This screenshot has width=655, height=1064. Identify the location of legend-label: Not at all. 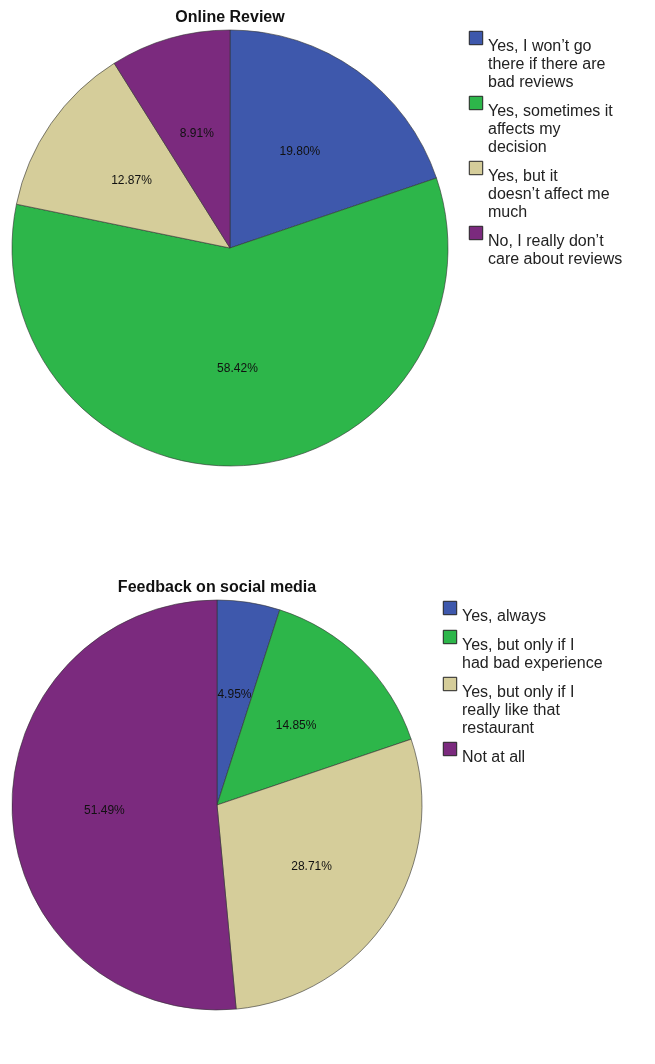
(494, 756).